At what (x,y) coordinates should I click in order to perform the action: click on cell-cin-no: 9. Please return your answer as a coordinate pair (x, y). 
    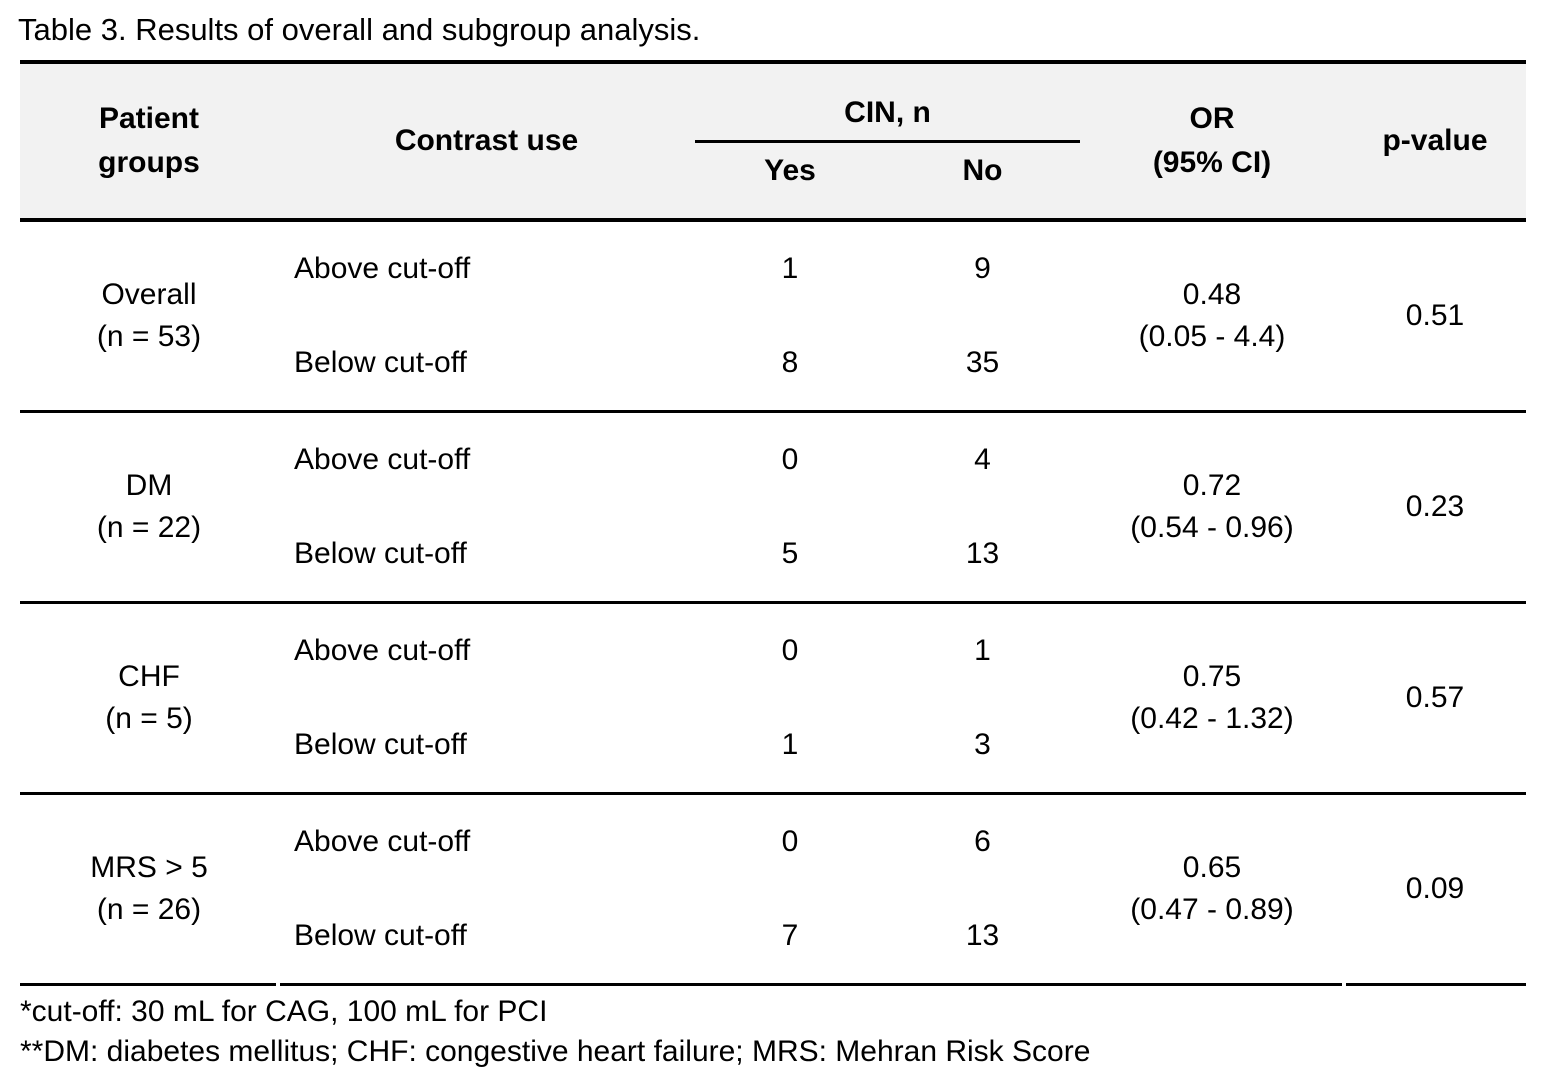
    Looking at the image, I should click on (982, 268).